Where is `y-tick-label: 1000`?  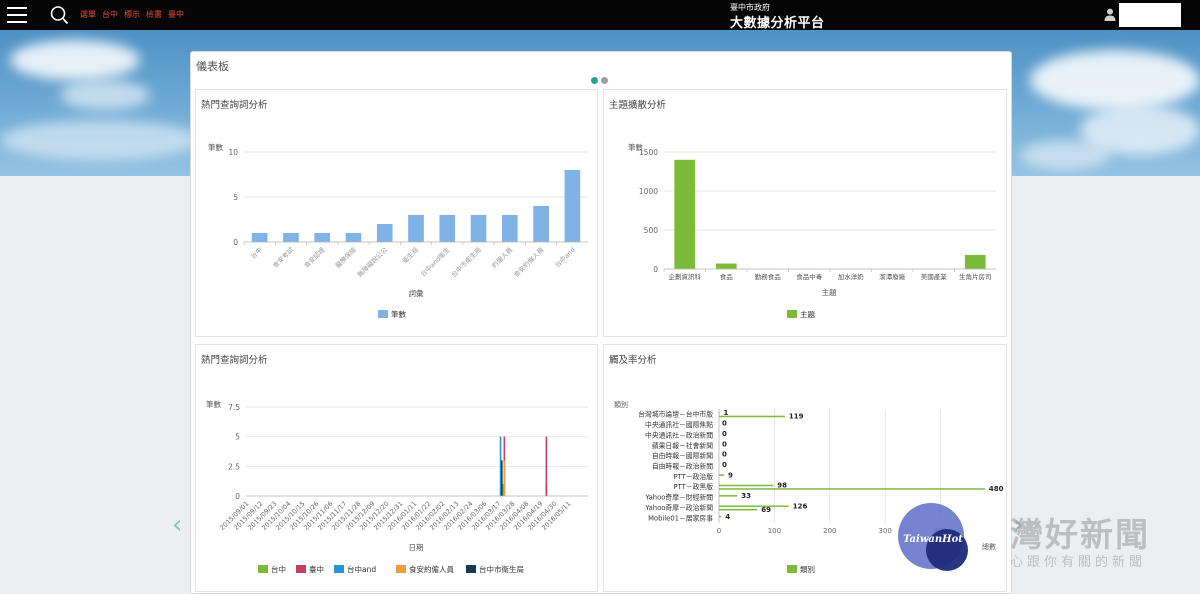 y-tick-label: 1000 is located at coordinates (648, 191).